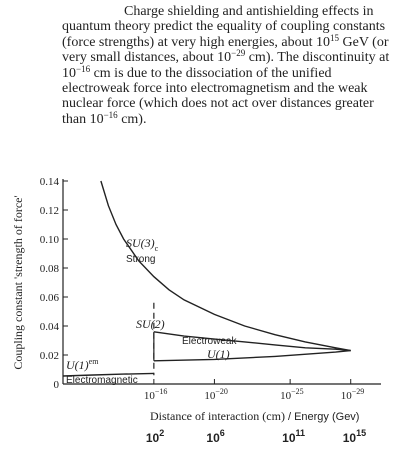 The width and height of the screenshot is (400, 450). I want to click on x-tick-label: 10−20, so click(216, 394).